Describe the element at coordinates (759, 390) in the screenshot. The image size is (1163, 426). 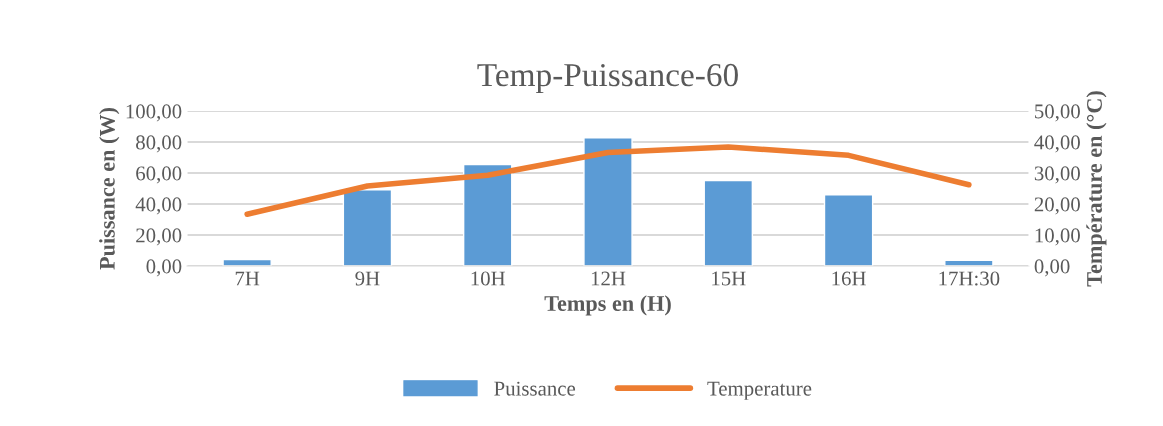
I see `legend-label: Temperature` at that location.